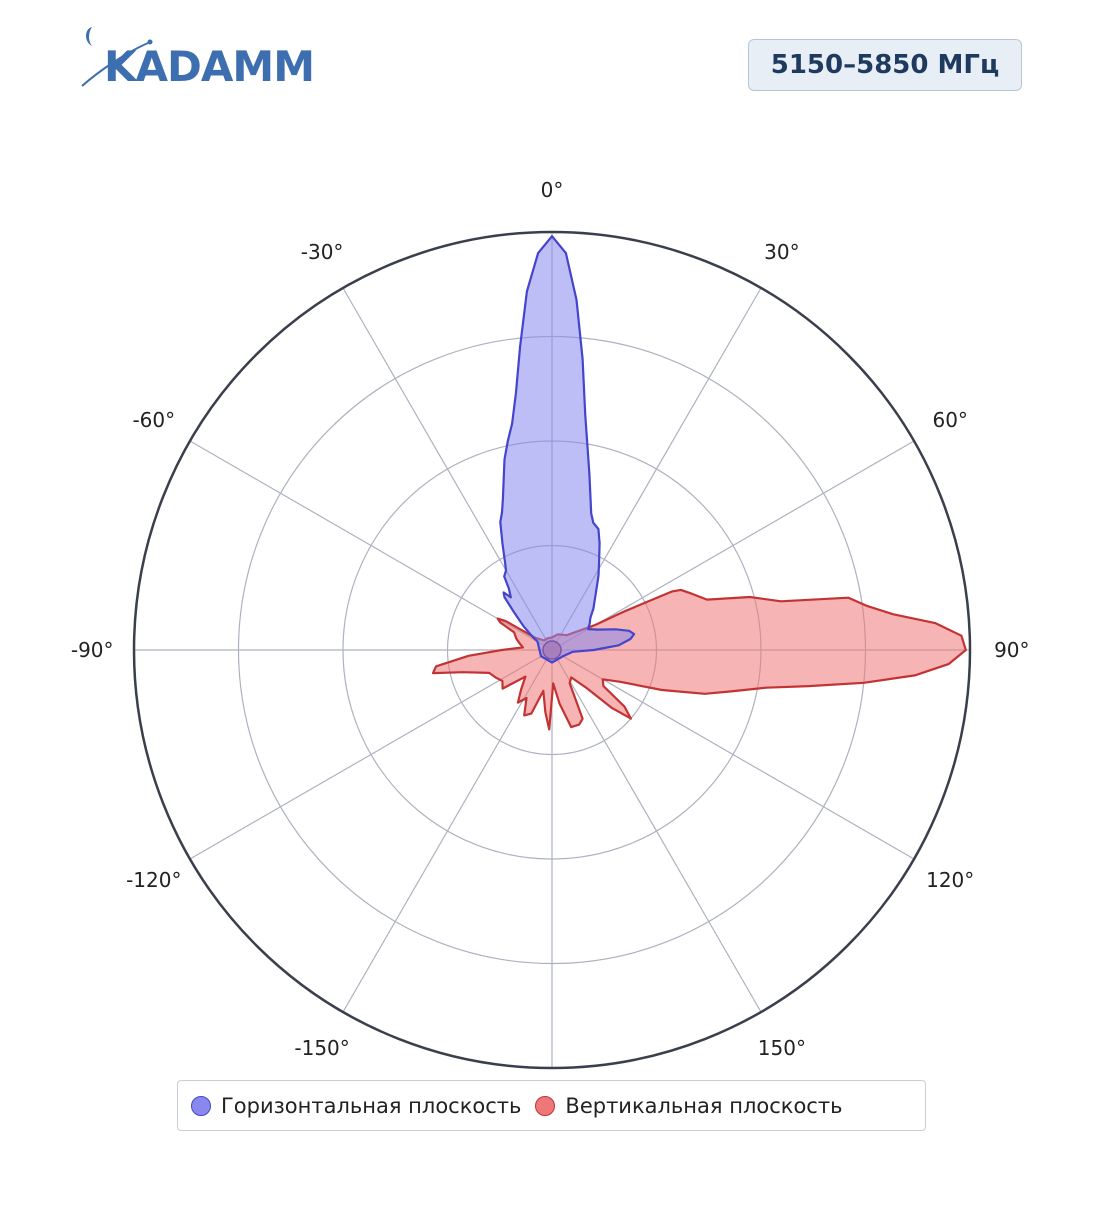 The height and width of the screenshot is (1211, 1104). I want to click on series-horizontal, so click(567, 449).